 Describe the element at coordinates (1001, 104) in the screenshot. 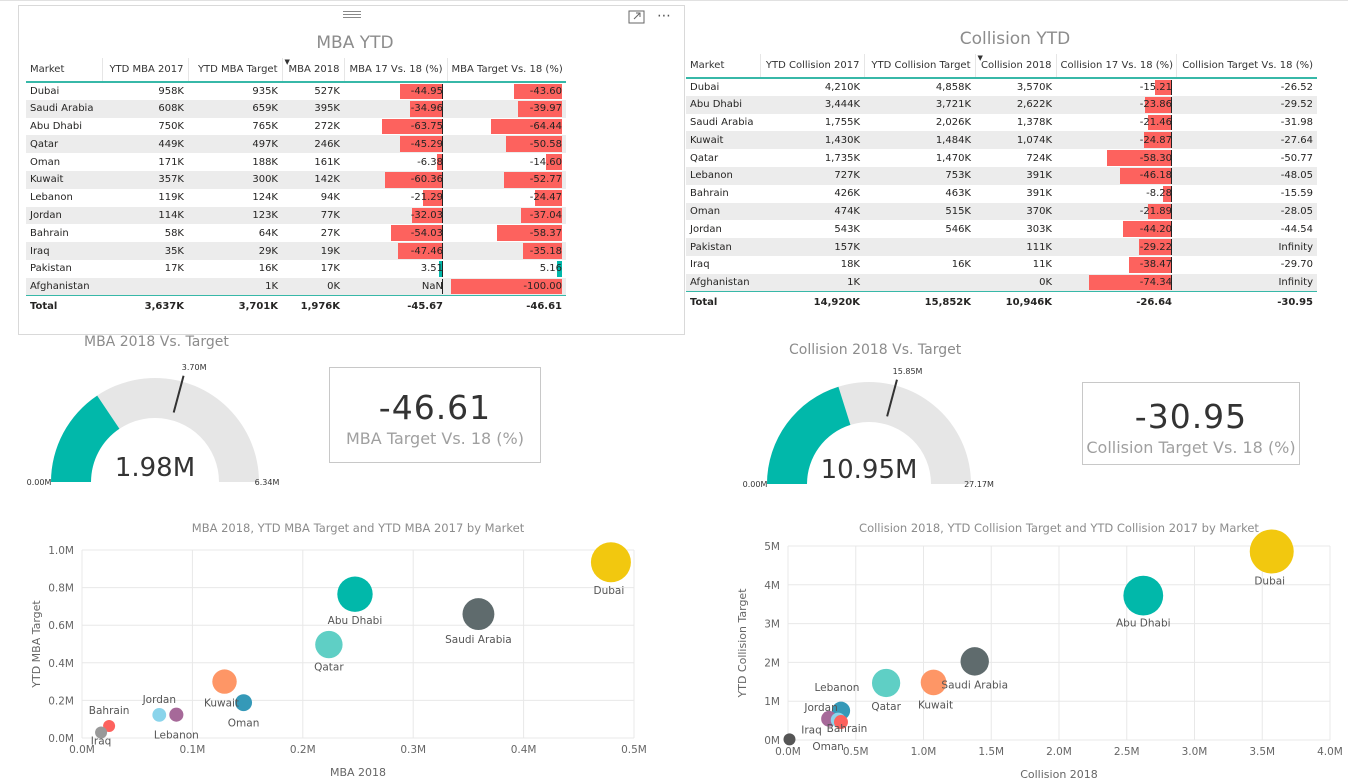

I see `table-row: Abu Dhabi 3,444K 3,721K 2,622K -23.86 -29.52` at that location.